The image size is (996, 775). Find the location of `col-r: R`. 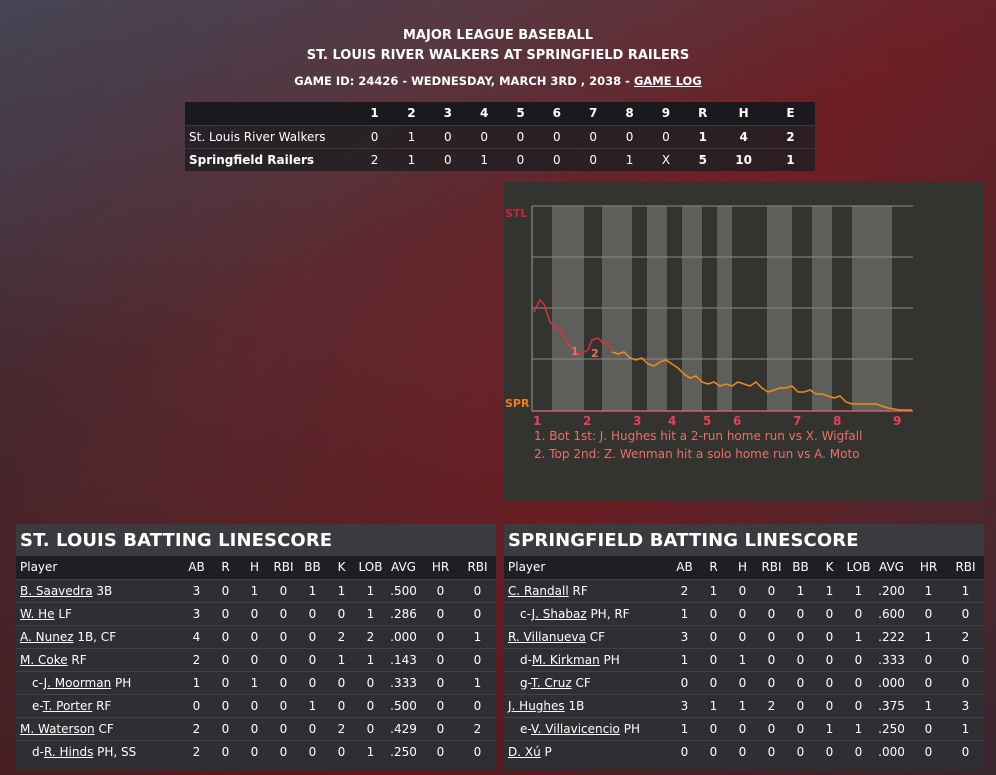

col-r: R is located at coordinates (225, 567).